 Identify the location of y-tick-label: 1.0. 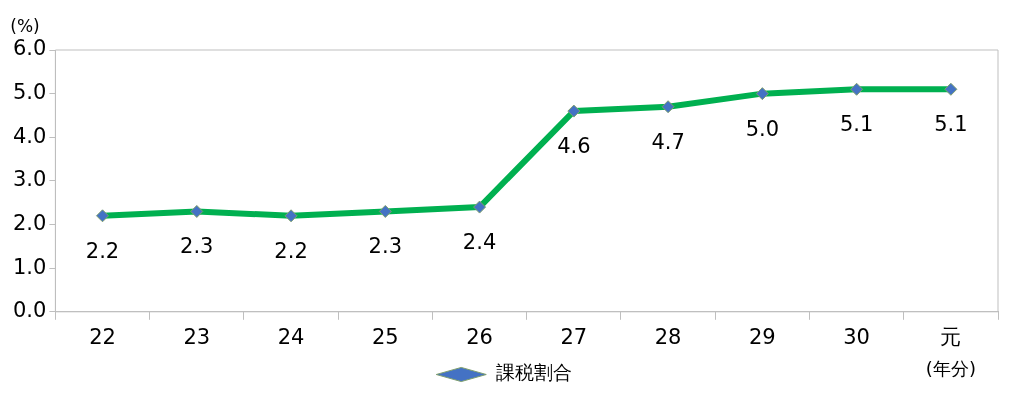
(29, 266).